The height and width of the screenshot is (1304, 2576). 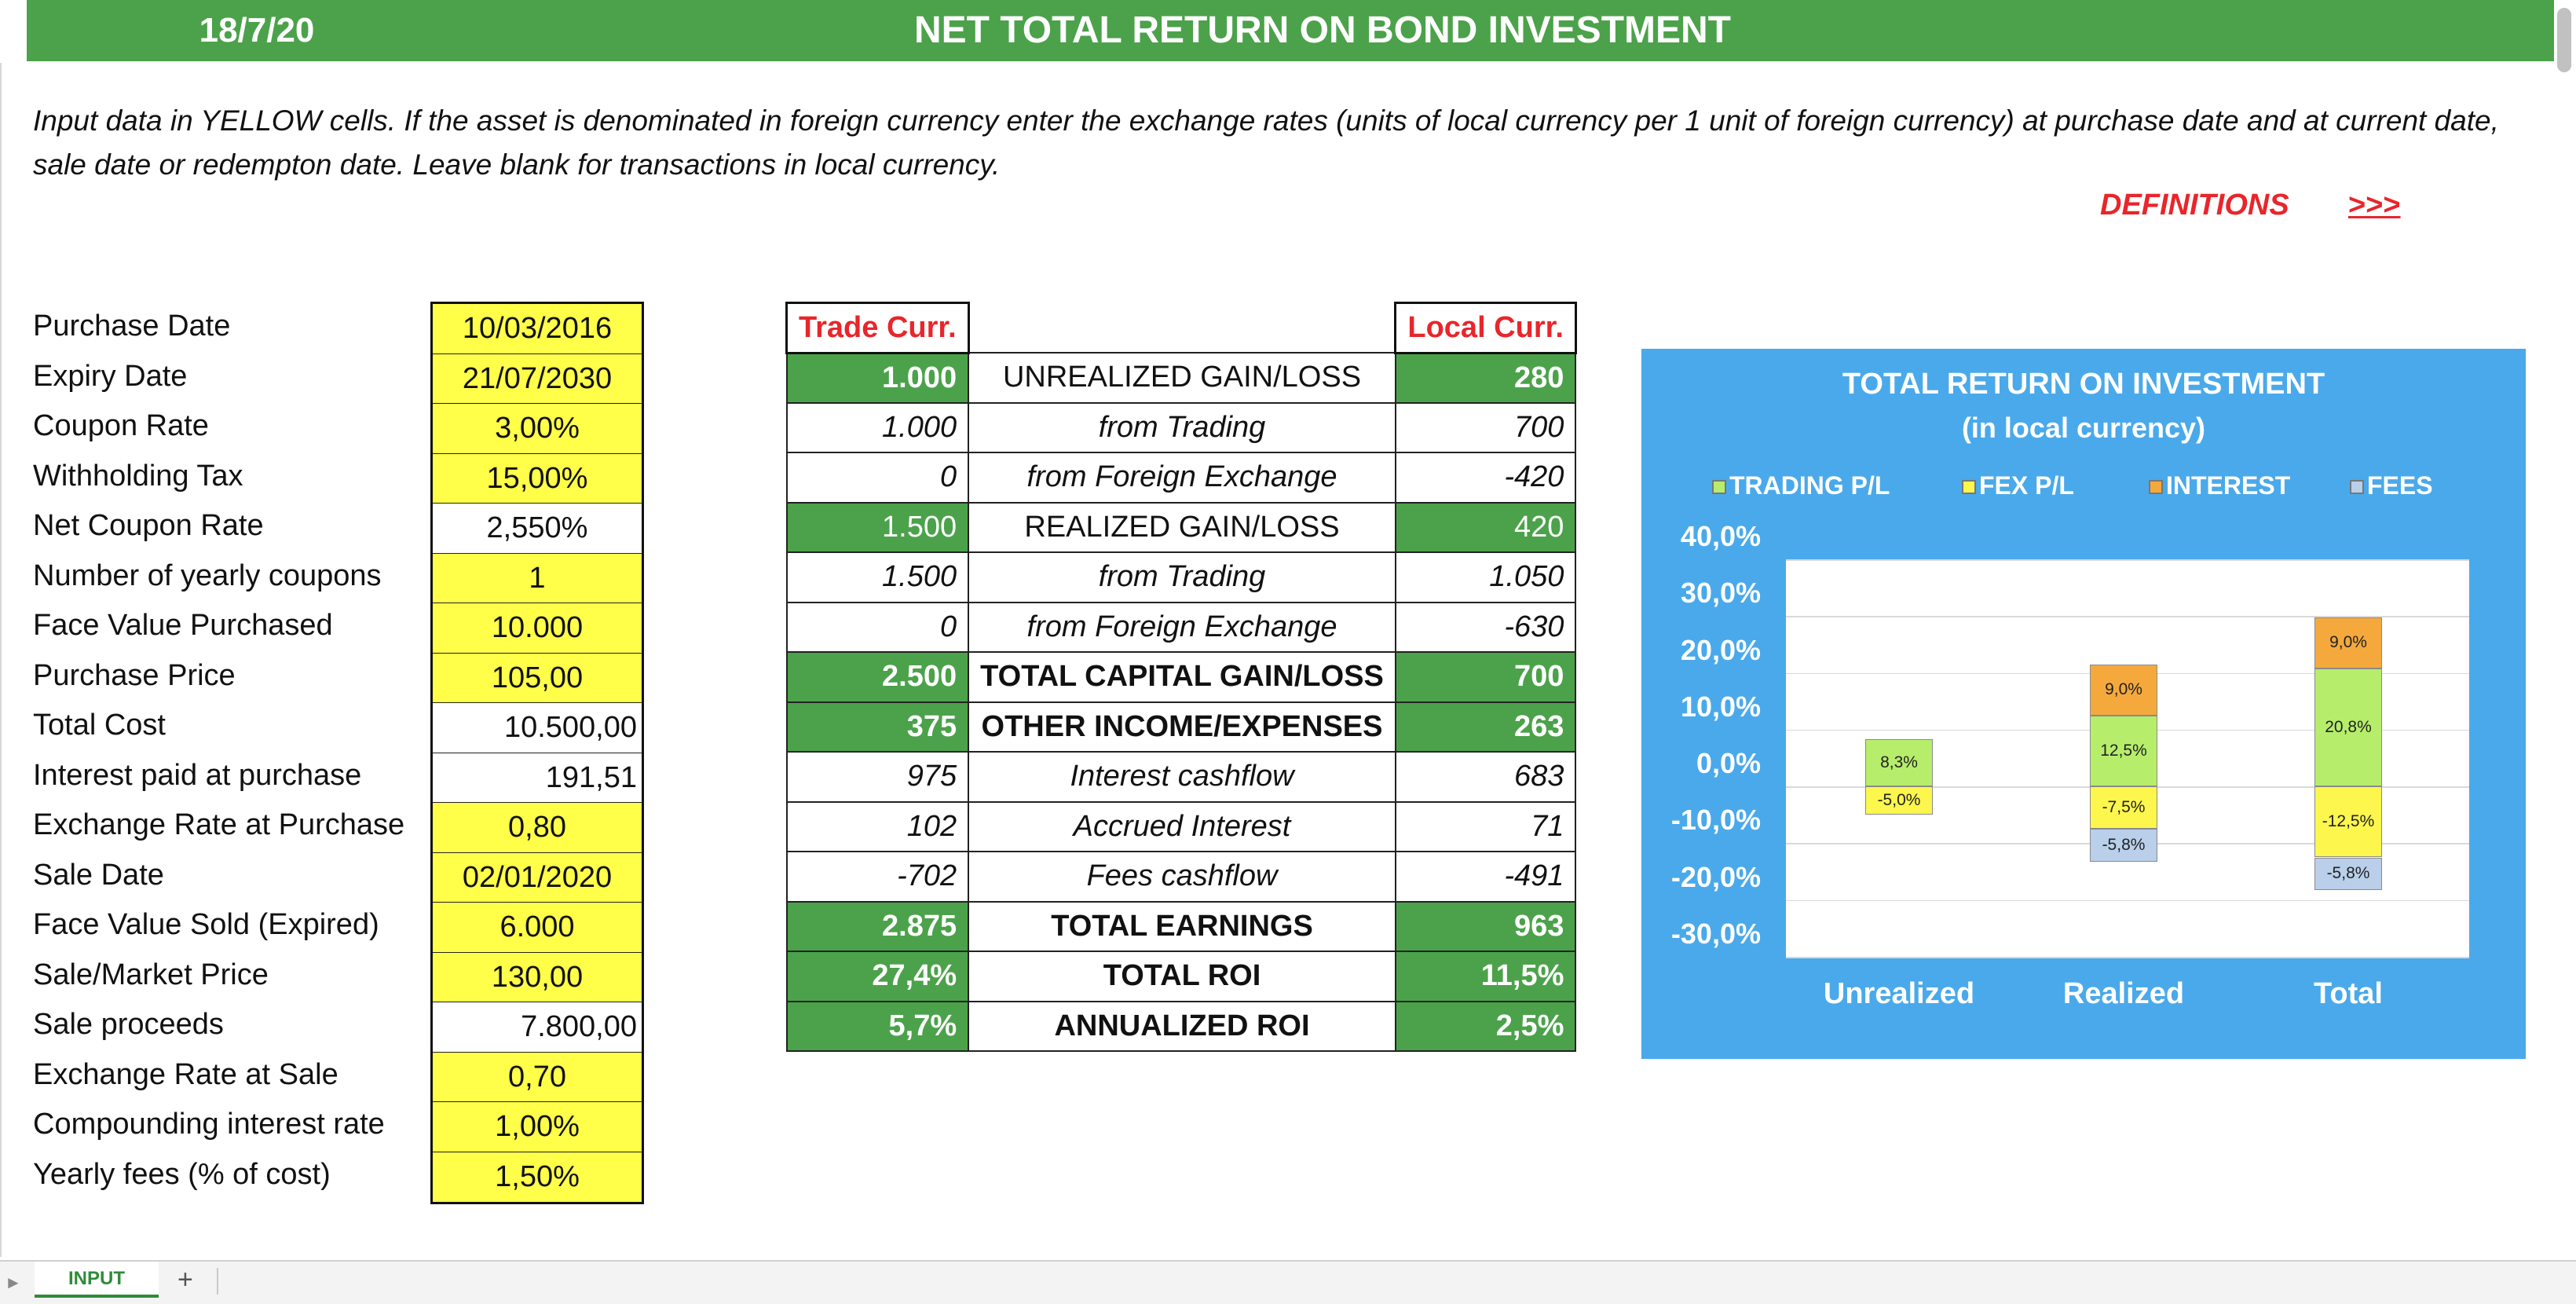 I want to click on sheet-nav-icon: ►, so click(x=14, y=1283).